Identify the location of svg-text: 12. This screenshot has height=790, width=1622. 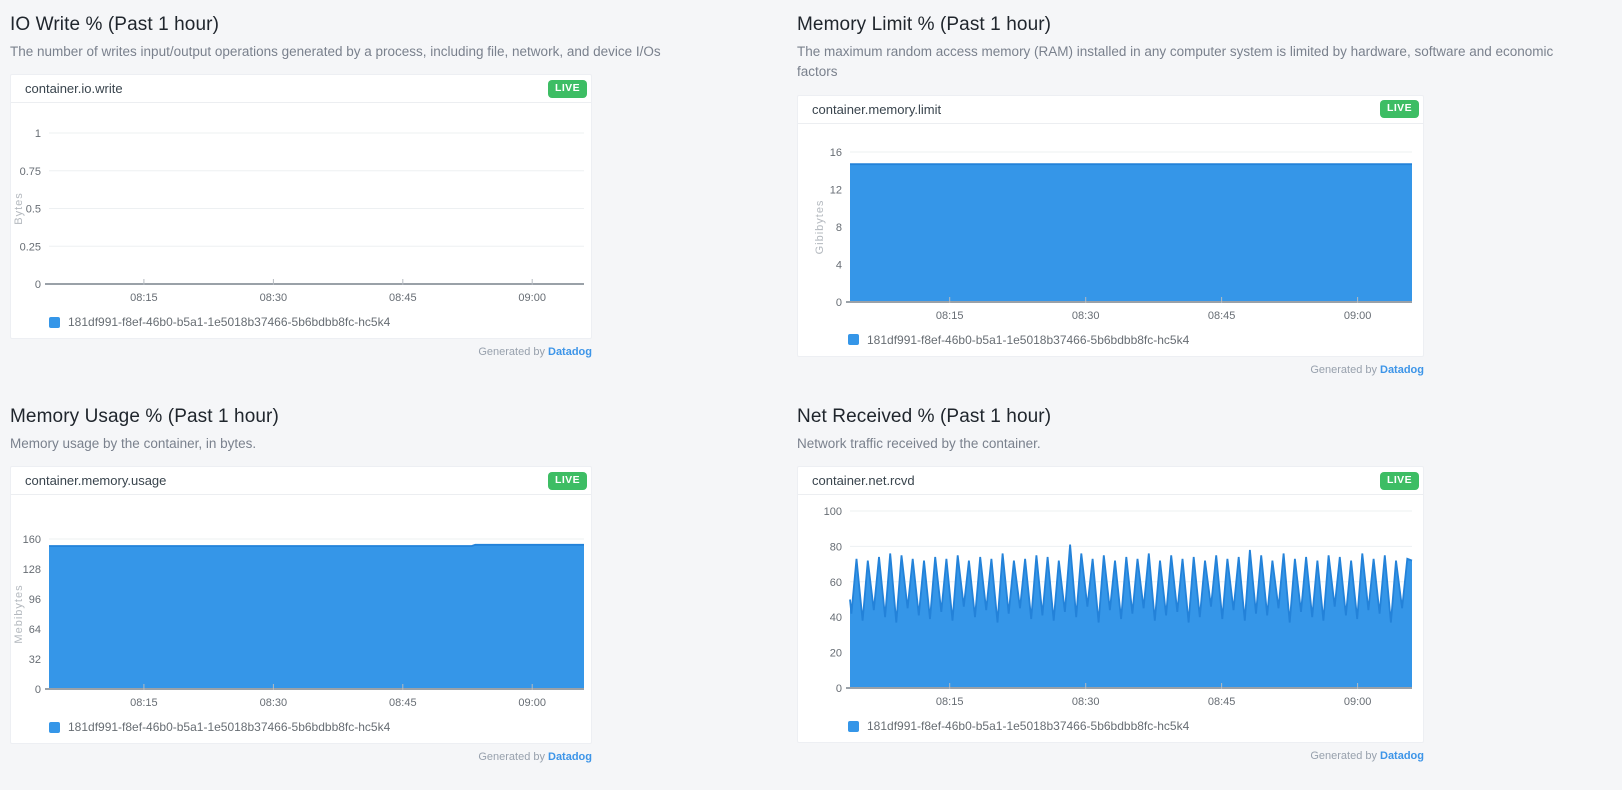
(836, 190).